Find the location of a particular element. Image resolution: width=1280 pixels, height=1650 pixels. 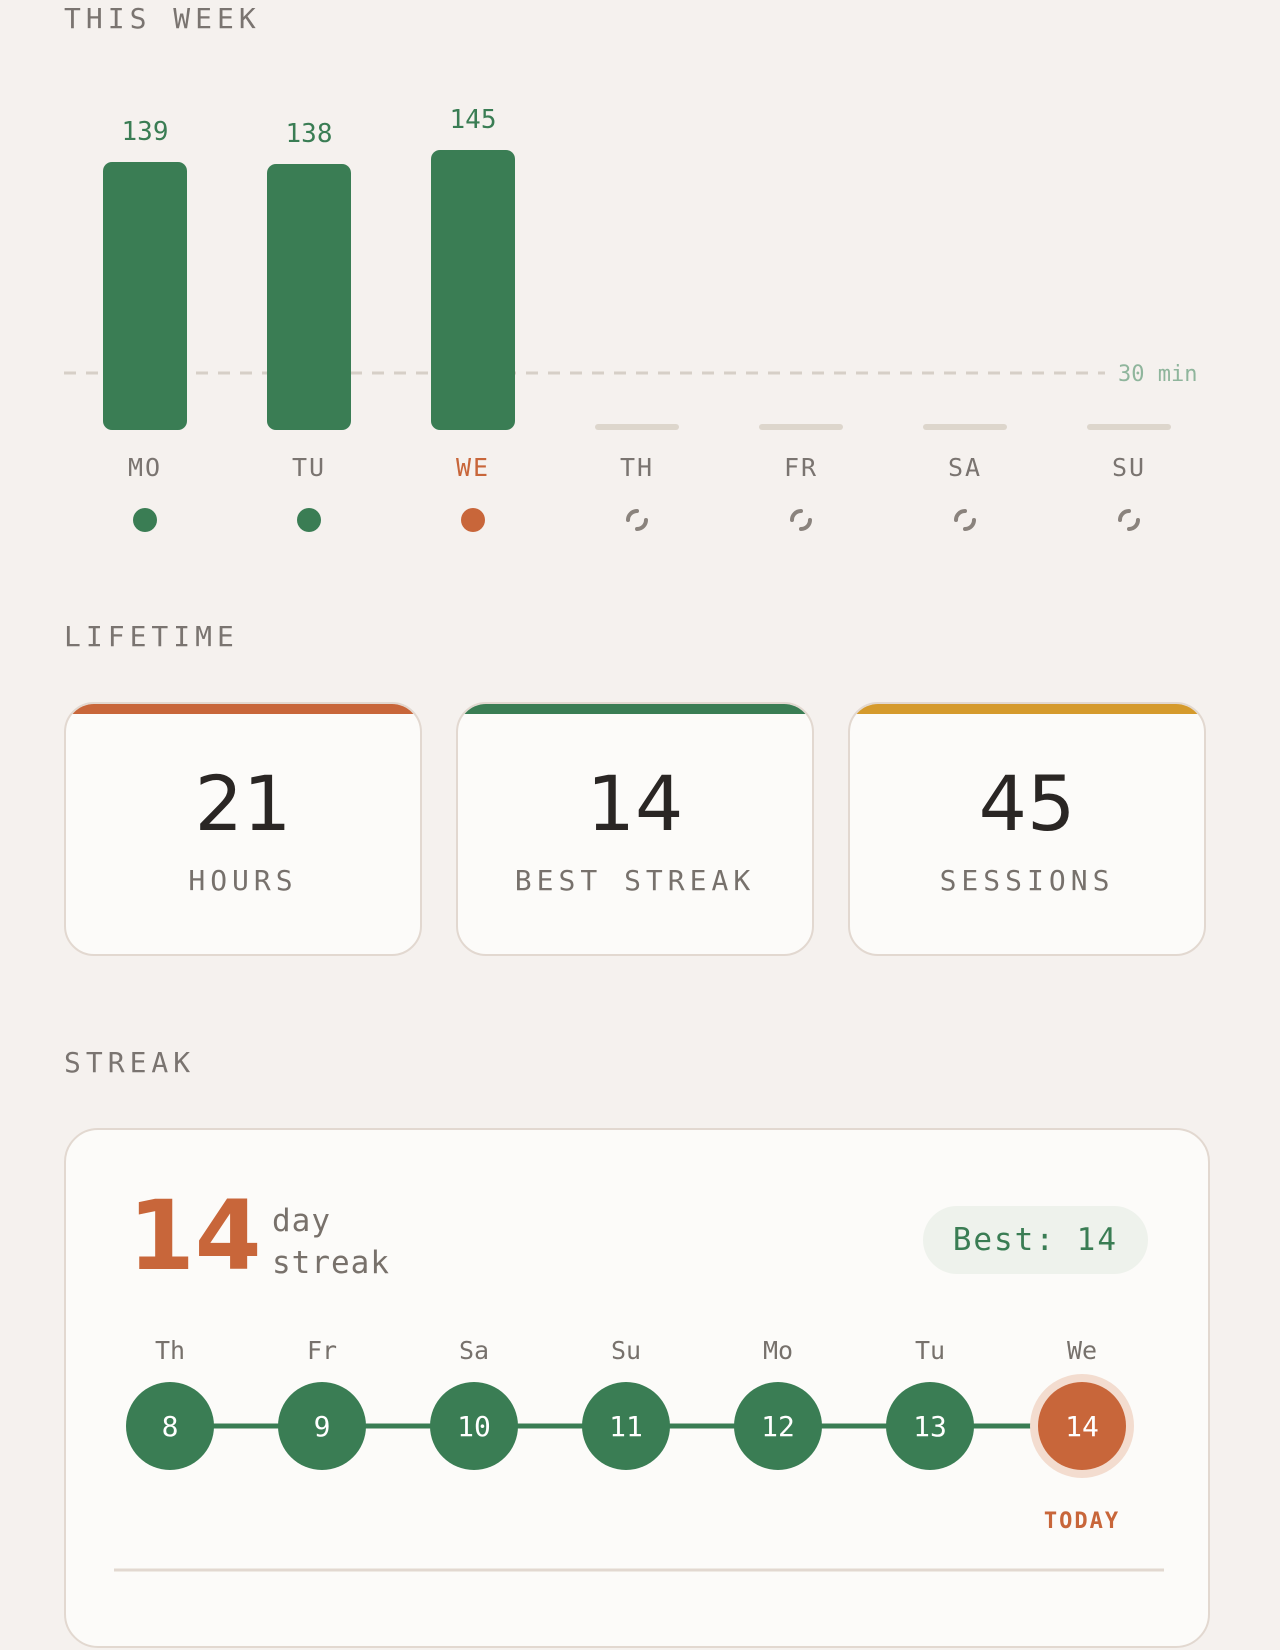

streak-day-label: Mo is located at coordinates (778, 1350).